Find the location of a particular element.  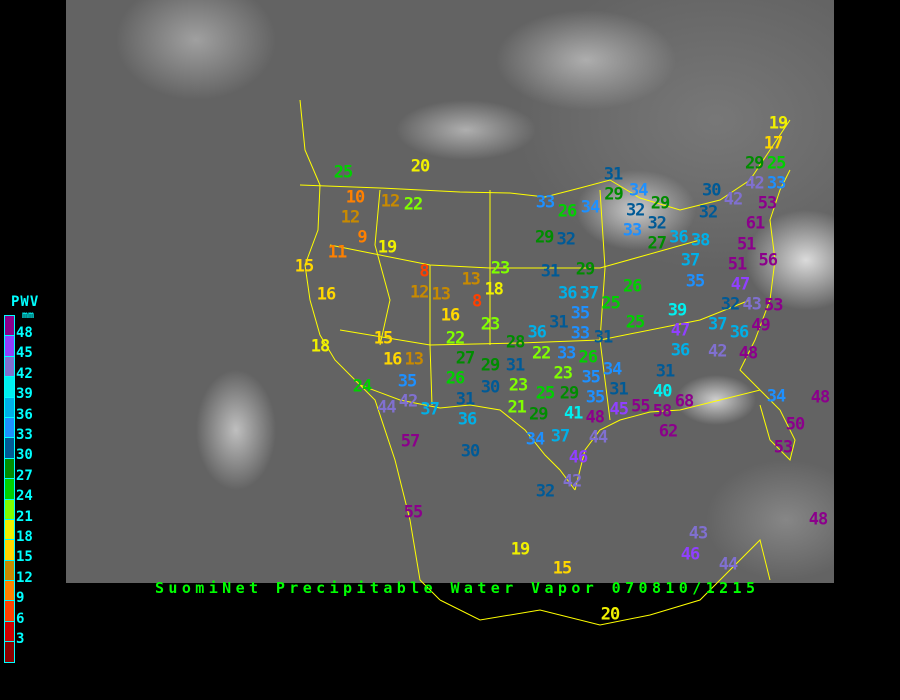

station-pwv-value: 19 is located at coordinates (778, 123).